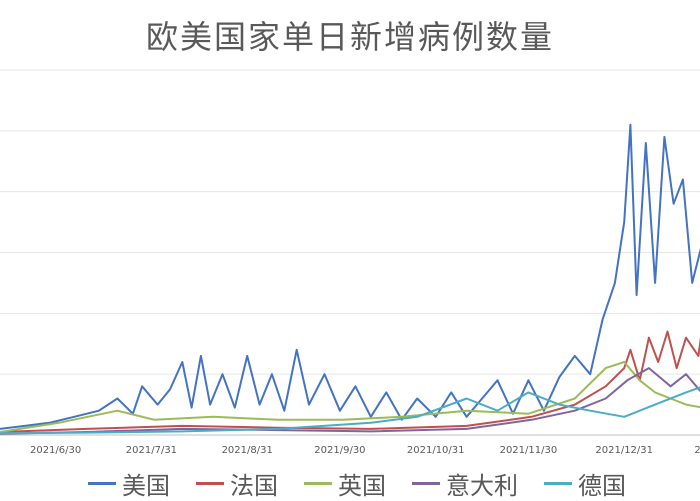 Image resolution: width=700 pixels, height=501 pixels. I want to click on x-tick-label: 2021/10/31, so click(436, 450).